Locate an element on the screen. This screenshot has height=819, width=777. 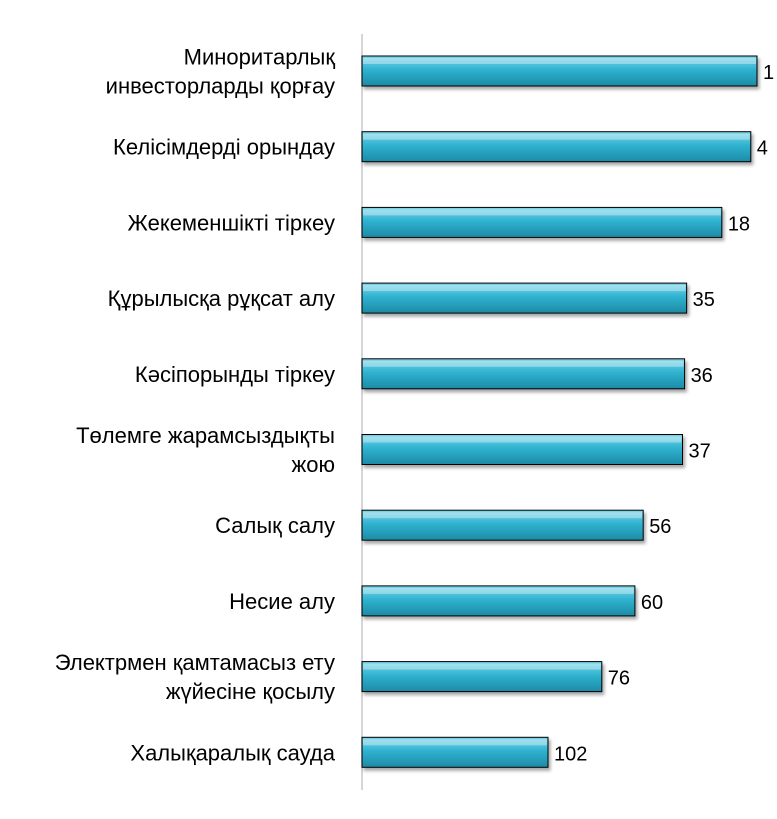
value-label-8: 76 is located at coordinates (619, 679).